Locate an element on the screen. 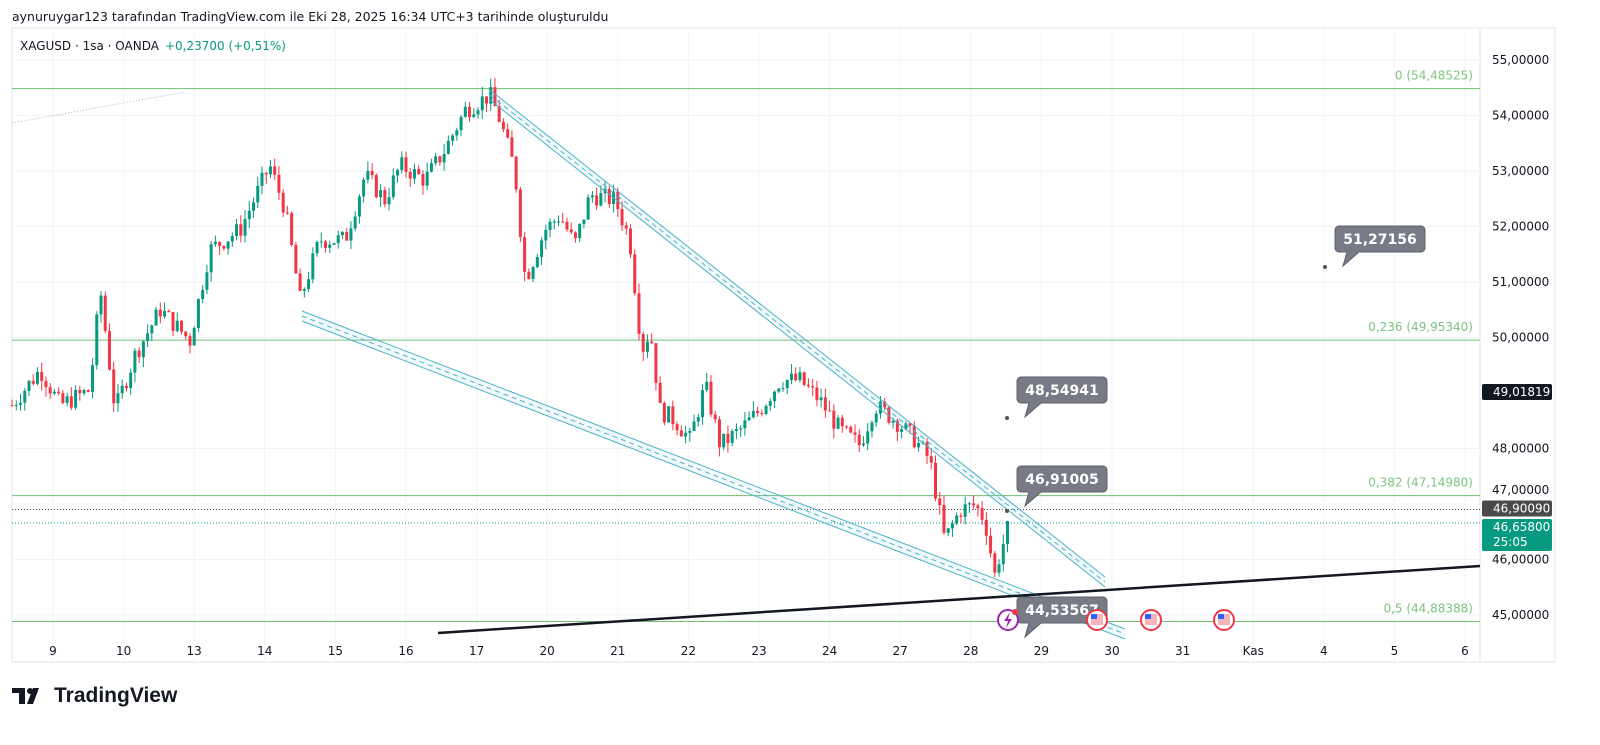 The width and height of the screenshot is (1600, 745). symbol-header: XAGUSD · 1sa · OANDA +0,23700 (+0,51%) is located at coordinates (153, 46).